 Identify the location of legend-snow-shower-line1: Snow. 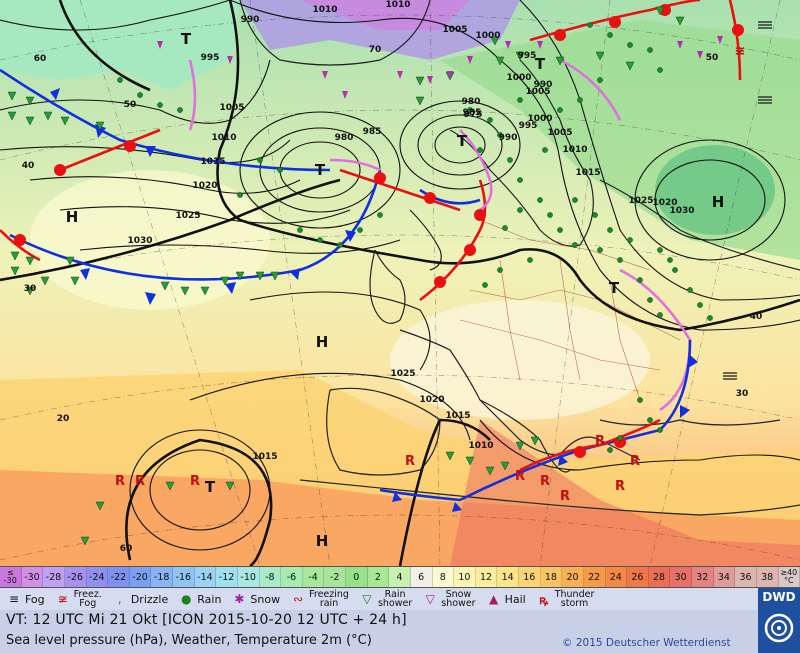
(458, 594).